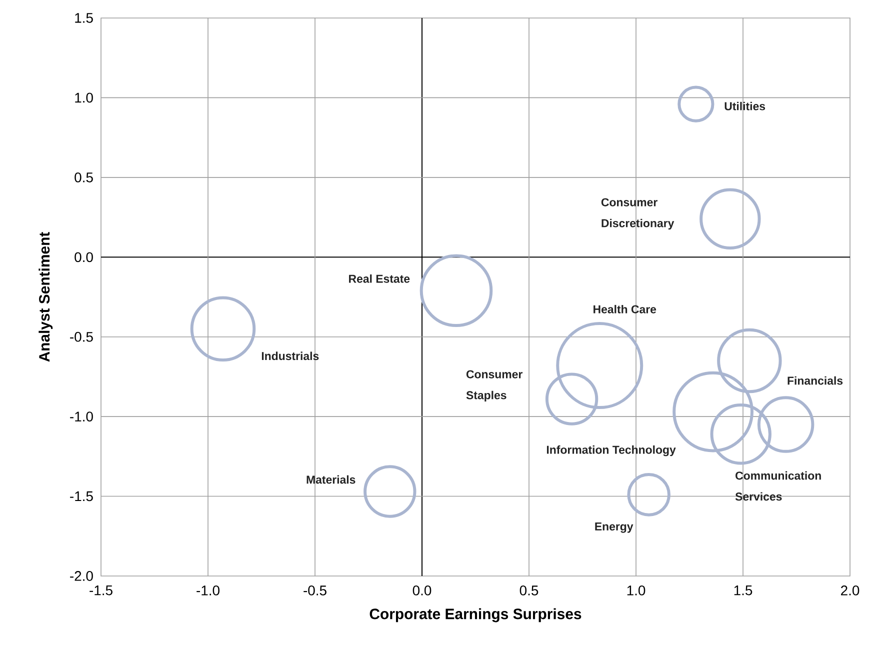 This screenshot has width=880, height=662. Describe the element at coordinates (81, 337) in the screenshot. I see `y-tick-label: -0.5` at that location.